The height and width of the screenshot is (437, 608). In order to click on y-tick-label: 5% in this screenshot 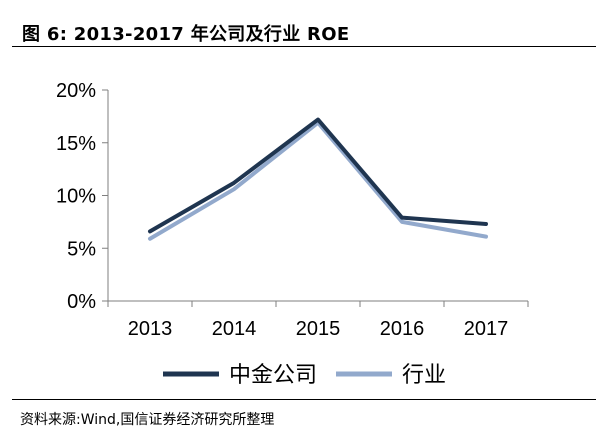, I will do `click(81, 249)`.